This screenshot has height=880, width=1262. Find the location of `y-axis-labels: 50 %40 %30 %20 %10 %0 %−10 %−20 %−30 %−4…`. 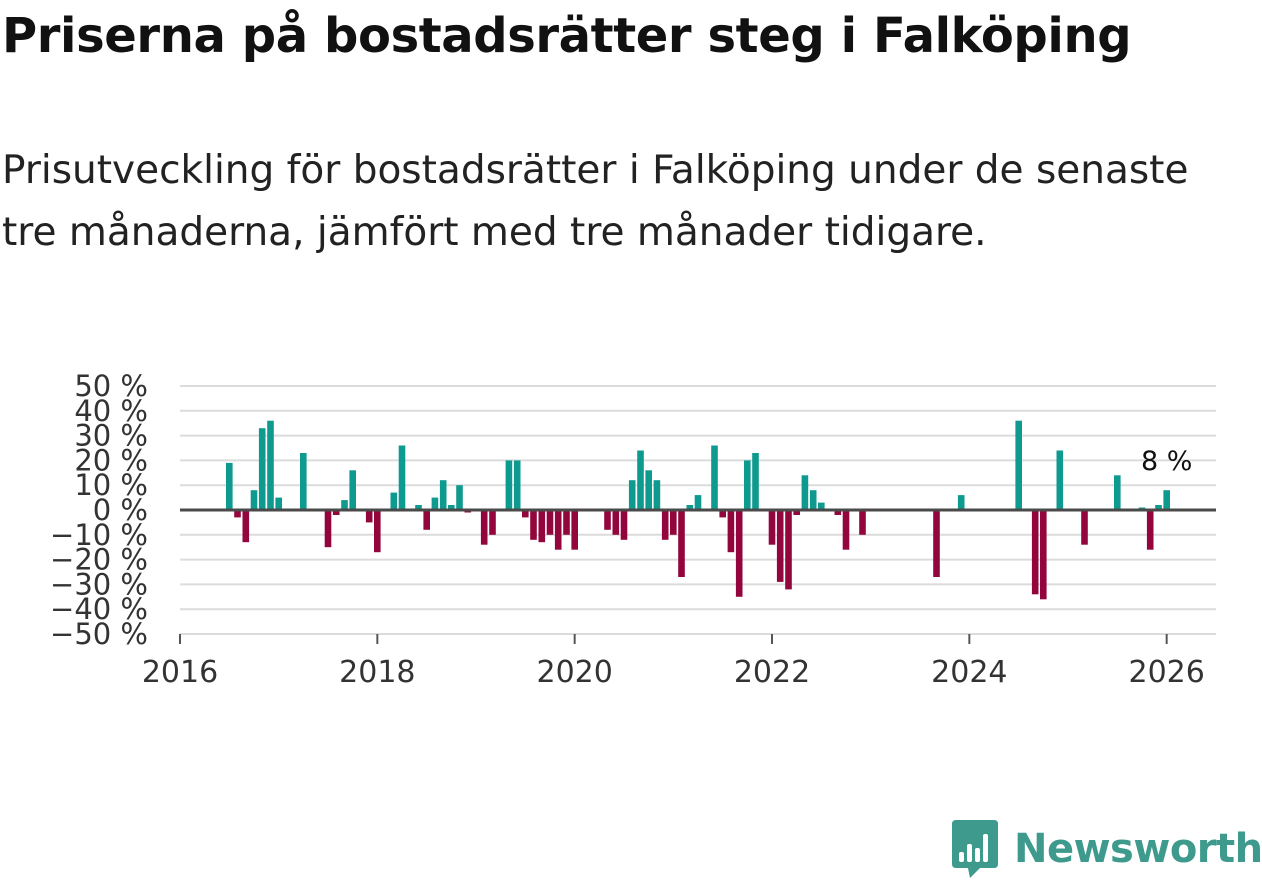

y-axis-labels: 50 %40 %30 %20 %10 %0 %−10 %−20 %−30 %−4… is located at coordinates (99, 510).